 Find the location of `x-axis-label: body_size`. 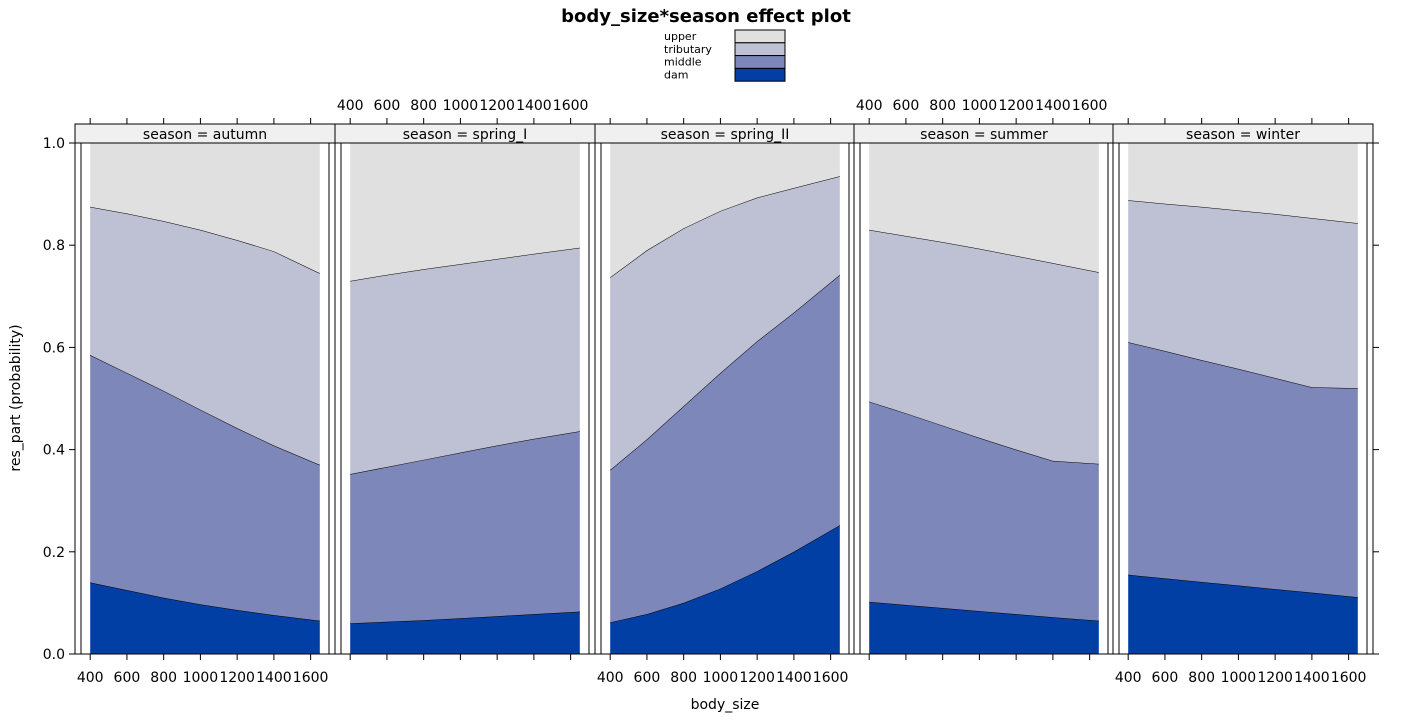

x-axis-label: body_size is located at coordinates (725, 705).